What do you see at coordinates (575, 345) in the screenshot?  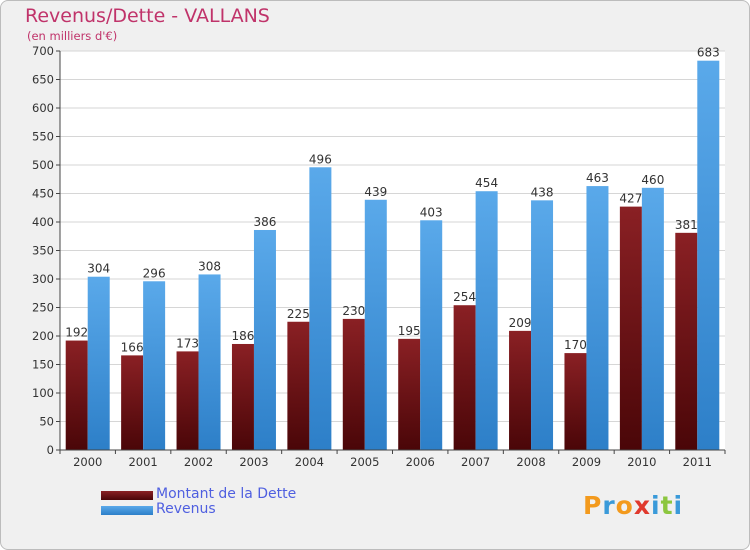 I see `data-label-debt: 170` at bounding box center [575, 345].